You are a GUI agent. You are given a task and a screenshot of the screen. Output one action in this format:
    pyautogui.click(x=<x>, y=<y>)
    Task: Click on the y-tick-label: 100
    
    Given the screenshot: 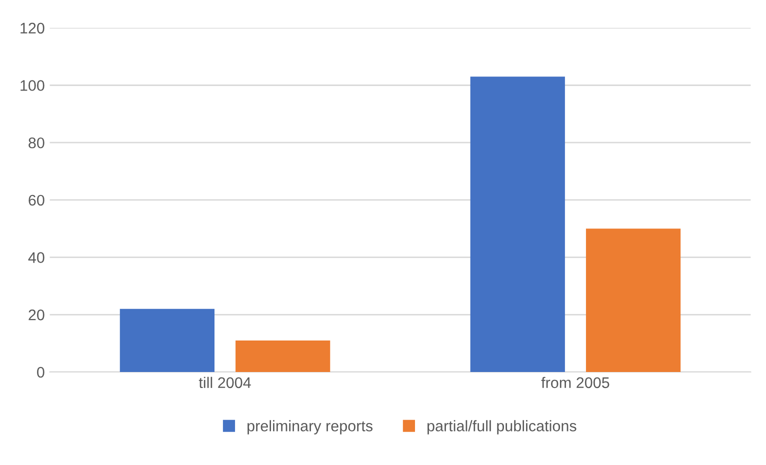 What is the action you would take?
    pyautogui.click(x=32, y=85)
    